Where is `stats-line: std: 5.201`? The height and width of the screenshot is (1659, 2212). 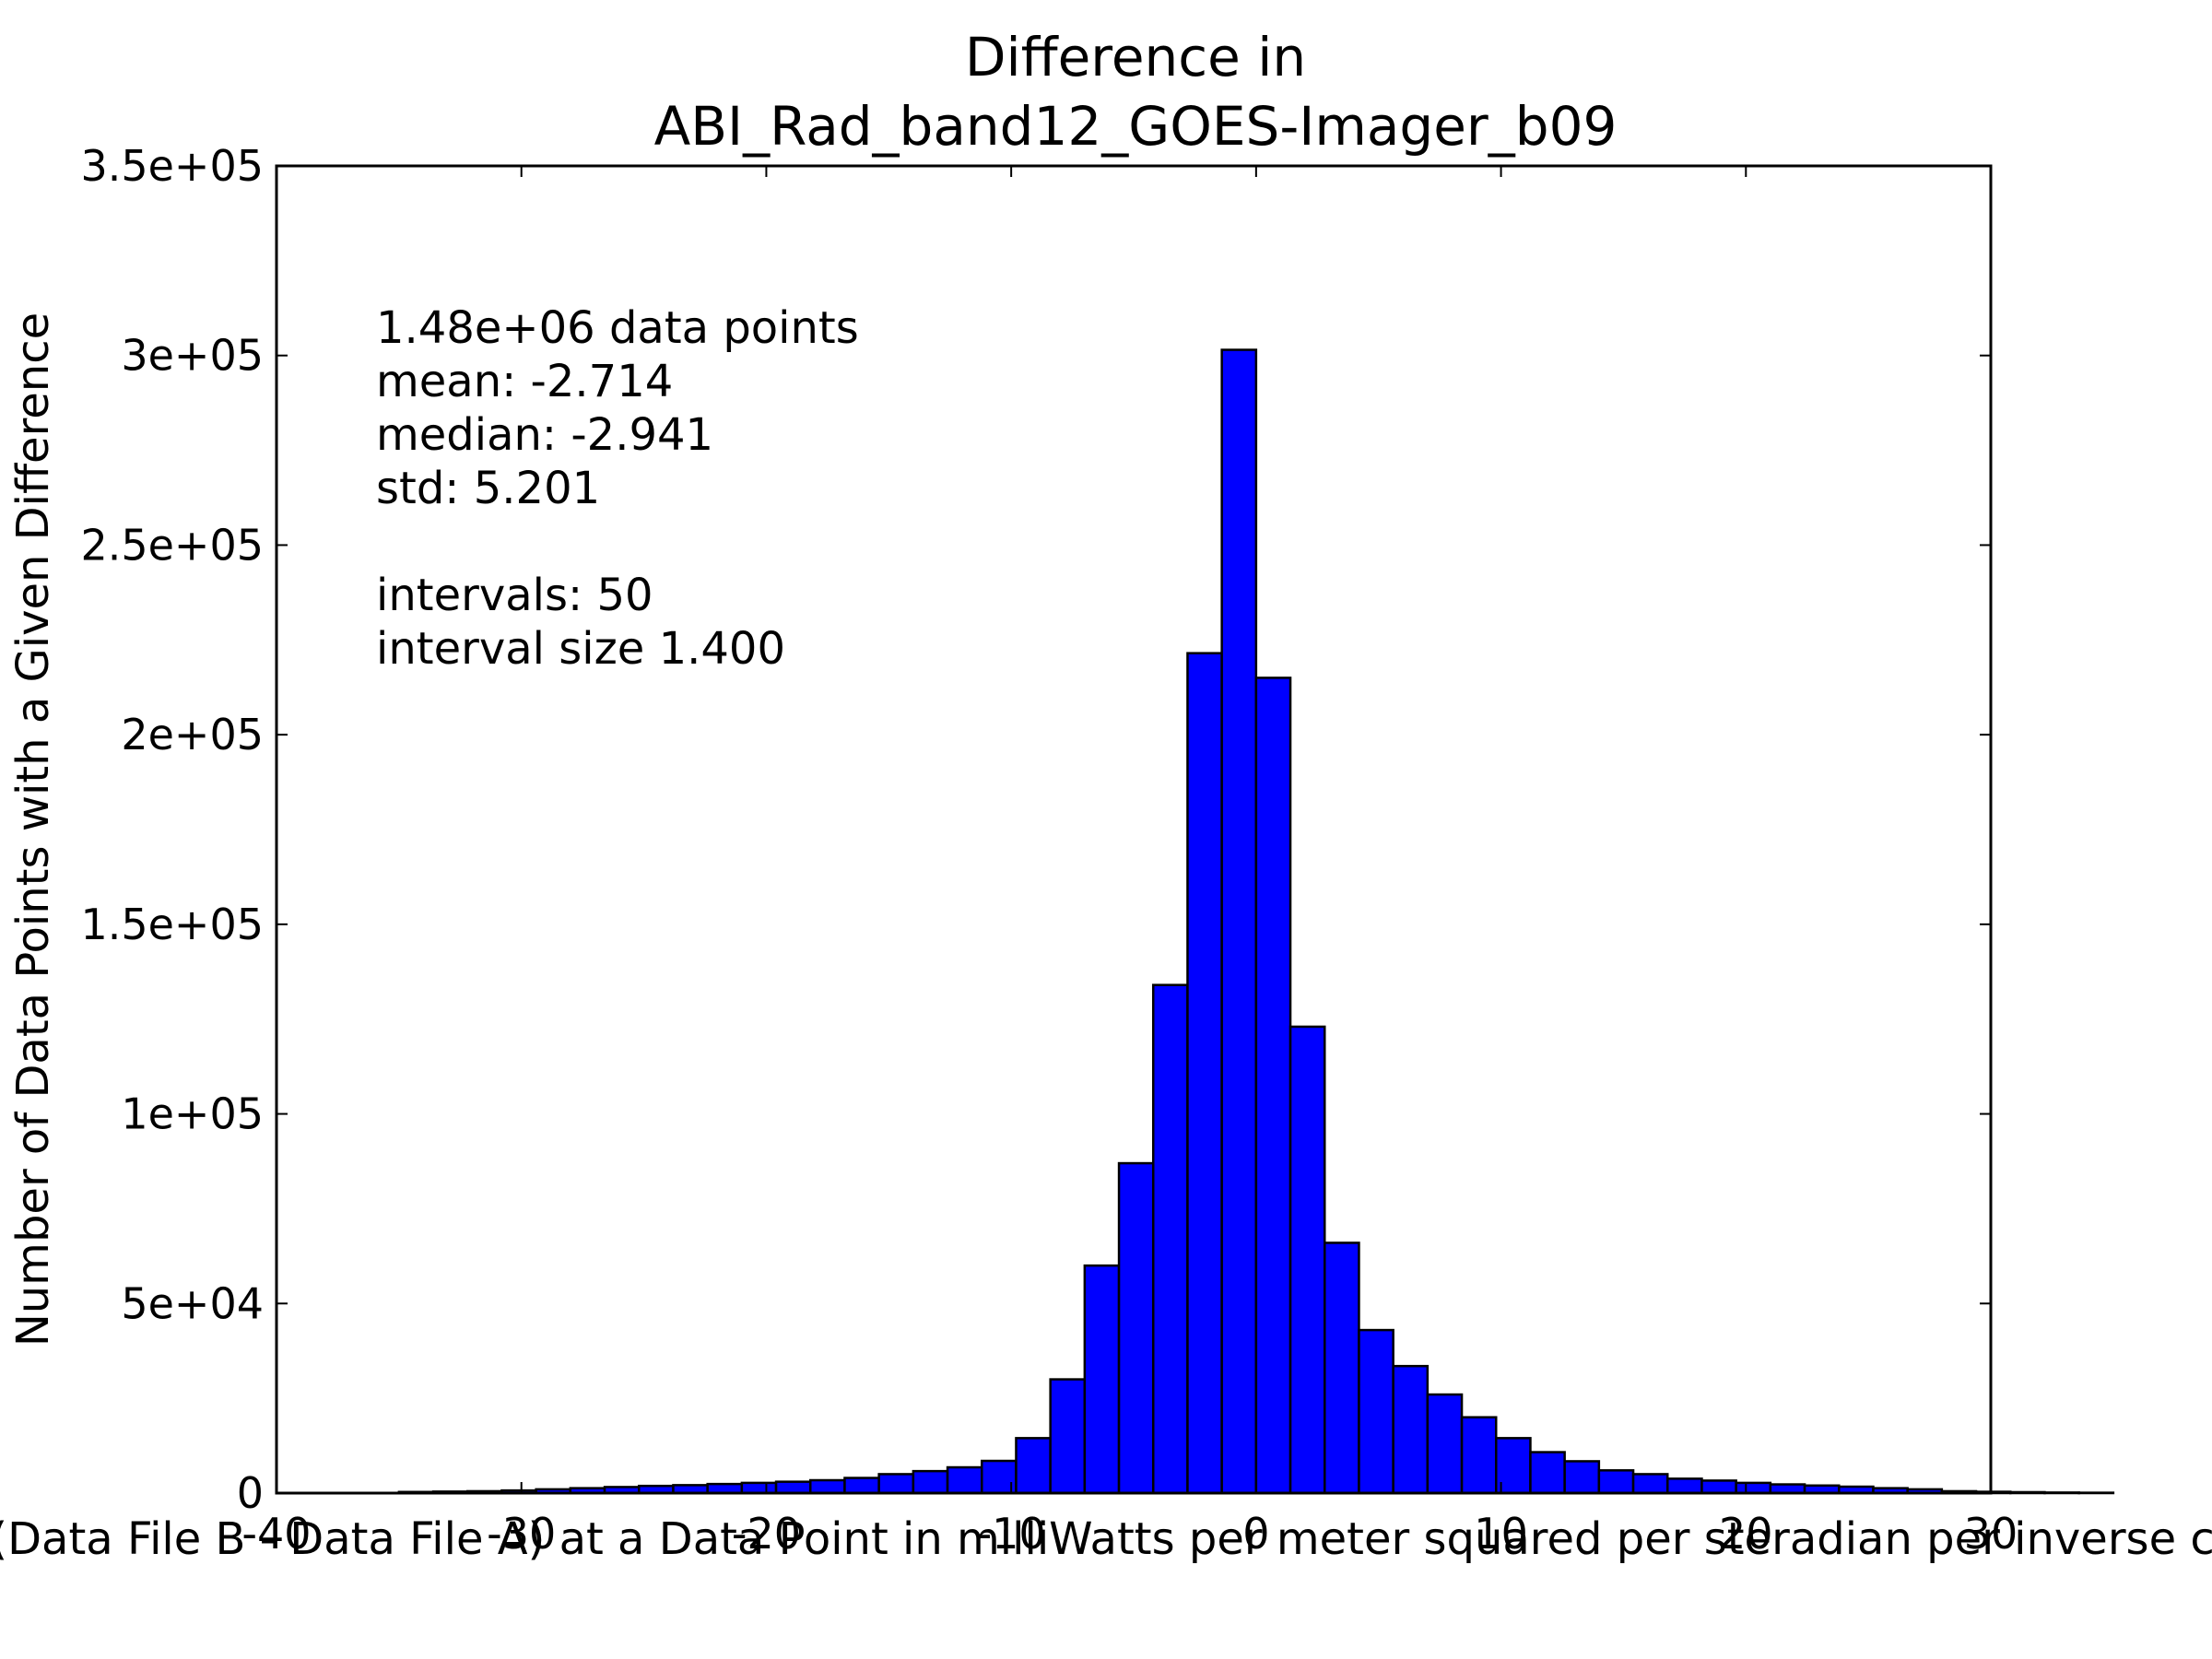 stats-line: std: 5.201 is located at coordinates (488, 488).